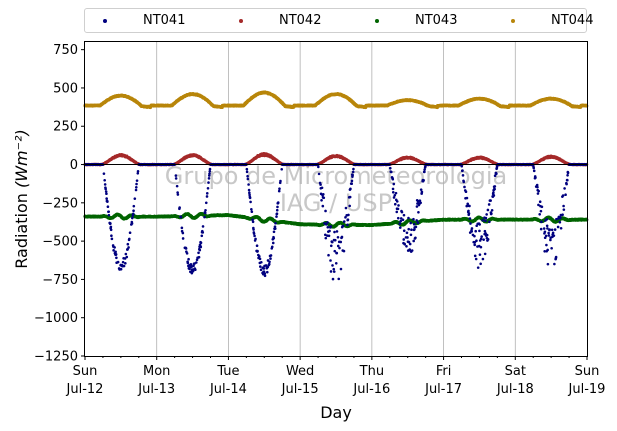  What do you see at coordinates (336, 203) in the screenshot?
I see `watermark-line-2: IAG / USP` at bounding box center [336, 203].